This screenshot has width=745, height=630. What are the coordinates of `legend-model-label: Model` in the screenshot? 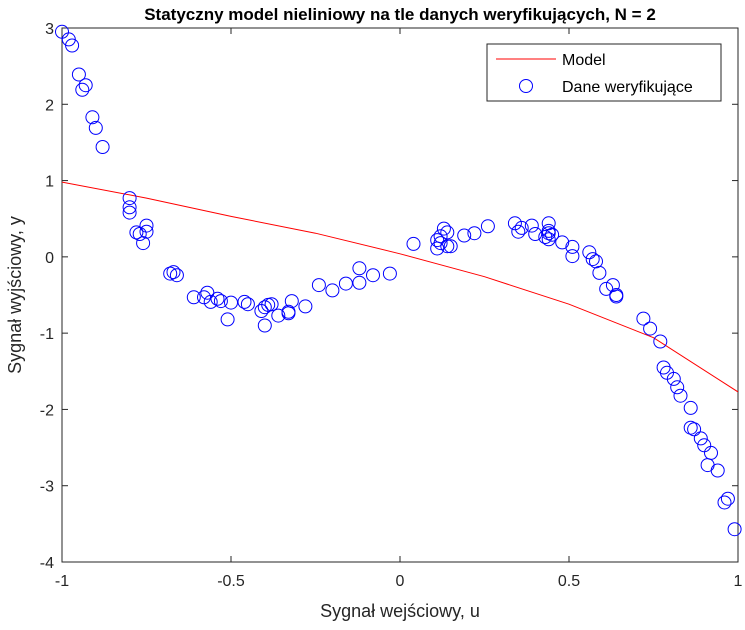 It's located at (584, 60).